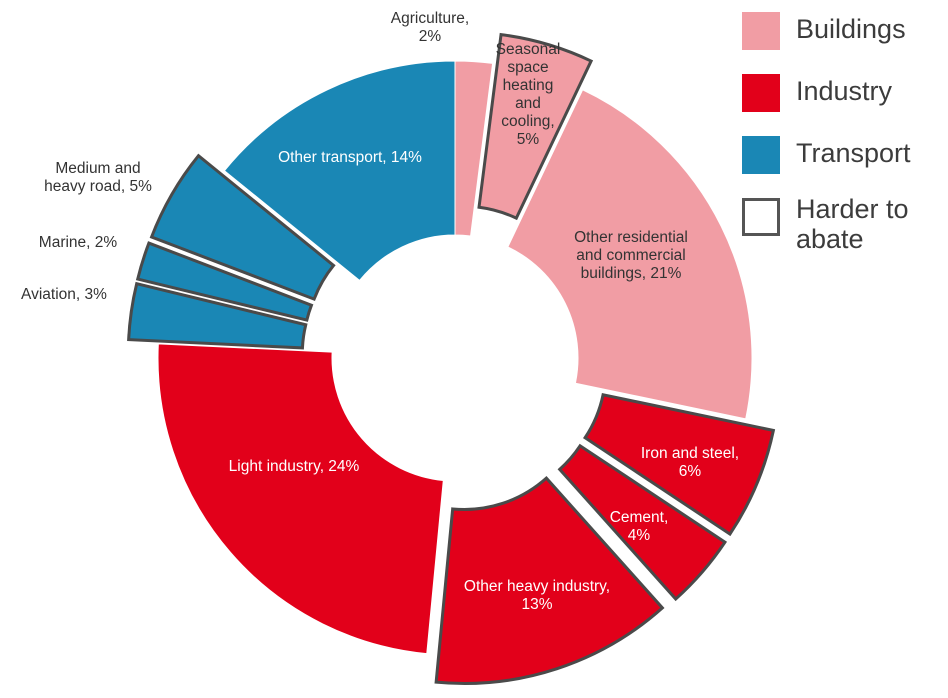 The height and width of the screenshot is (698, 948). Describe the element at coordinates (761, 93) in the screenshot. I see `legend-swatch-industry` at that location.